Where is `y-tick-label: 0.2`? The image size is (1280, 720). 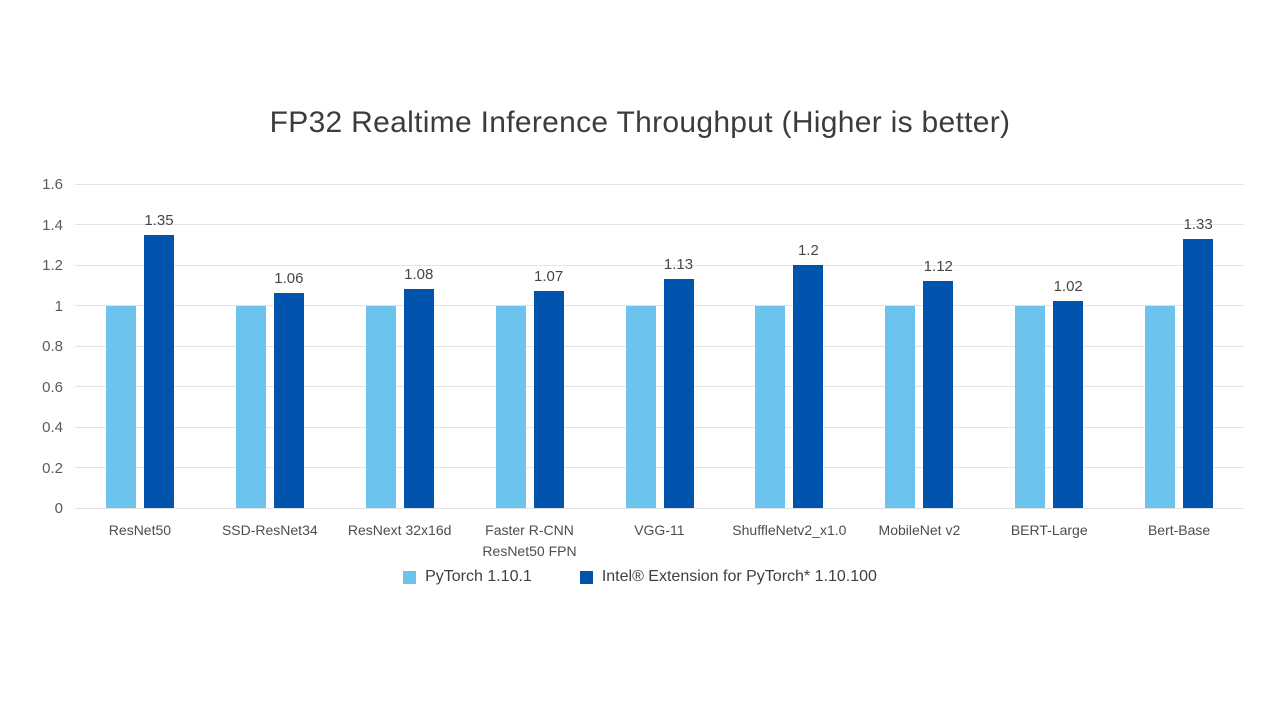
y-tick-label: 0.2 is located at coordinates (52, 468).